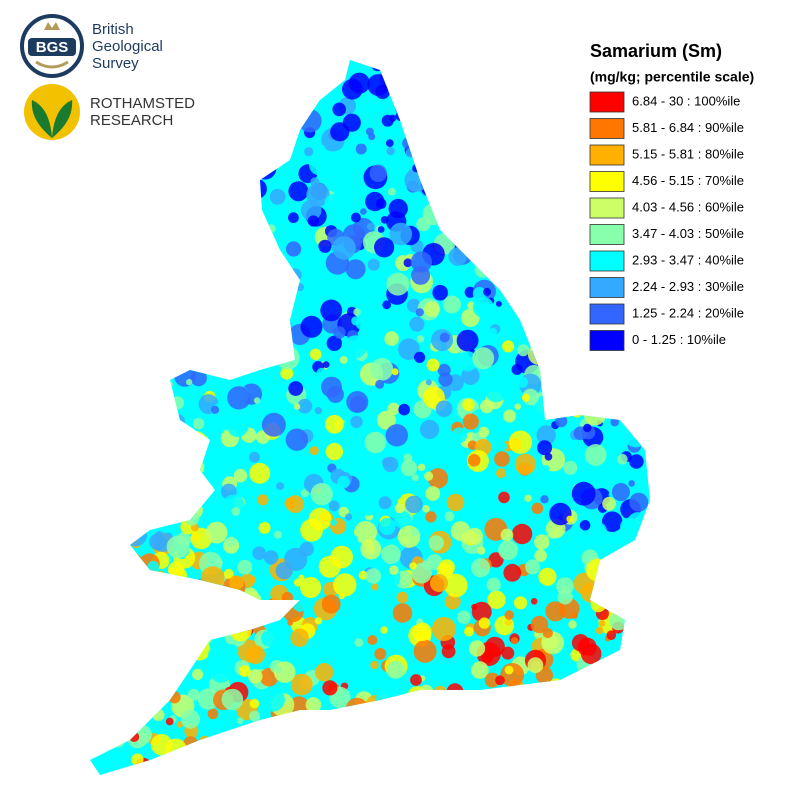  What do you see at coordinates (607, 155) in the screenshot?
I see `legend-swatch` at bounding box center [607, 155].